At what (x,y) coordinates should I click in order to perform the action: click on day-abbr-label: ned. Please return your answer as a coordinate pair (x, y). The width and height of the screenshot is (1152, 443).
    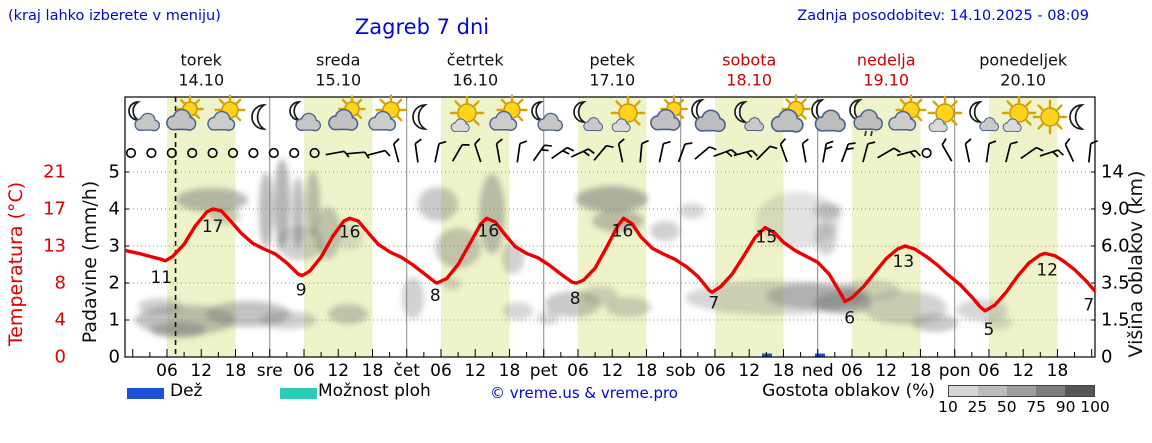
    Looking at the image, I should click on (818, 371).